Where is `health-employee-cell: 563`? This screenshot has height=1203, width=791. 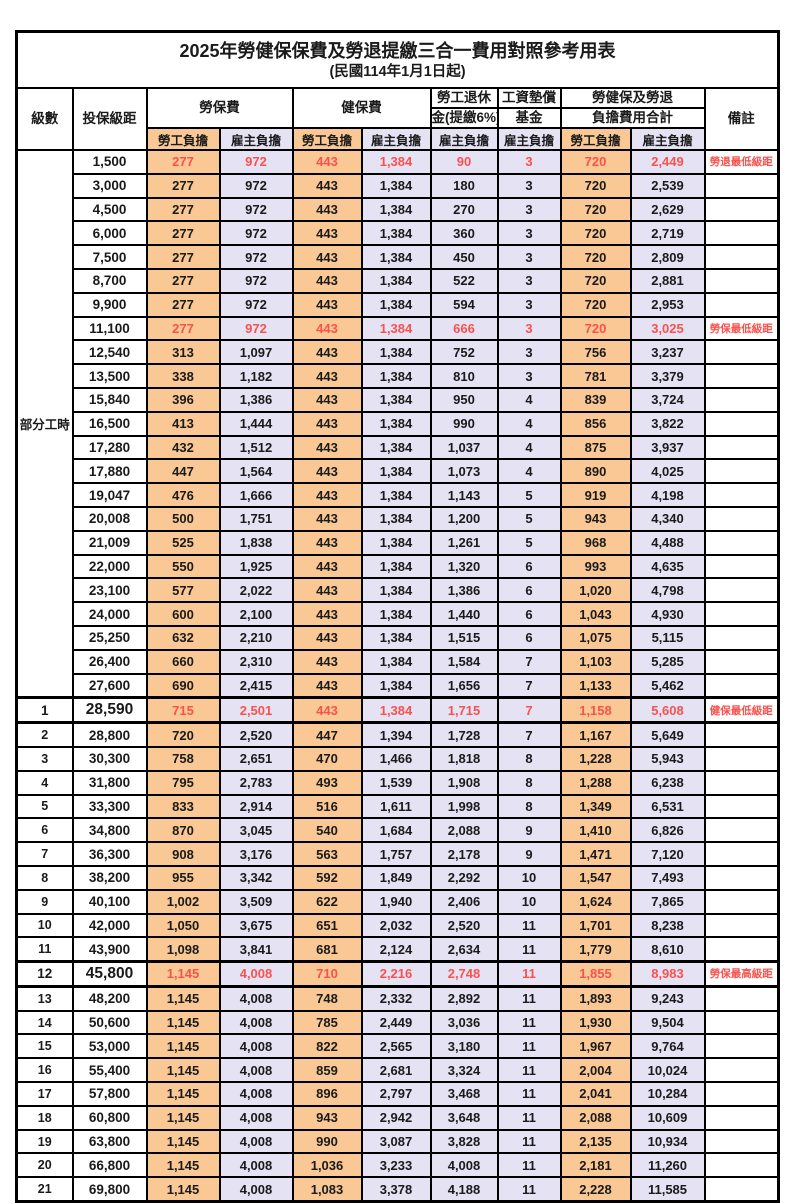 health-employee-cell: 563 is located at coordinates (327, 854).